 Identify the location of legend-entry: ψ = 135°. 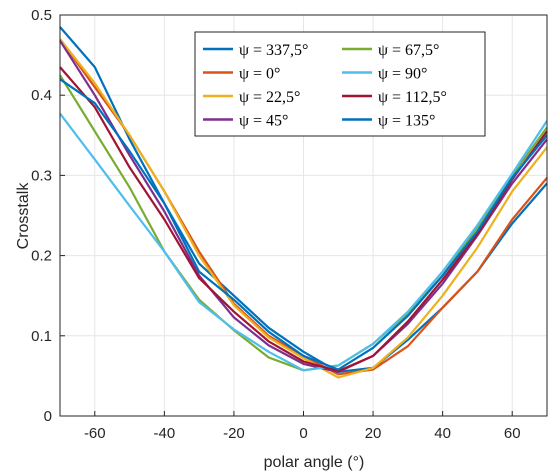
(406, 121).